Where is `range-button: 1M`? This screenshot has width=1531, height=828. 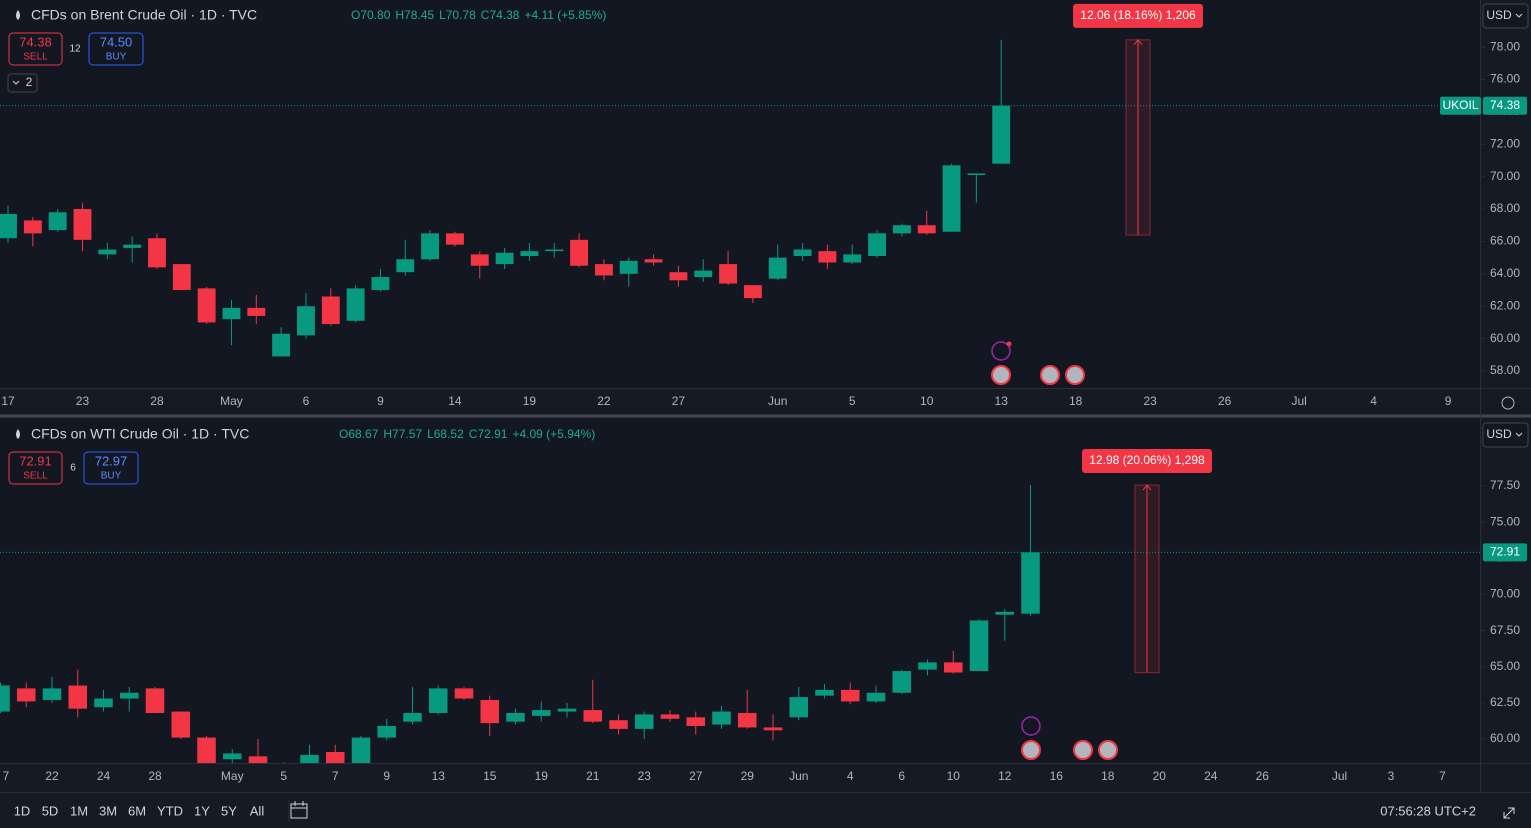 range-button: 1M is located at coordinates (79, 810).